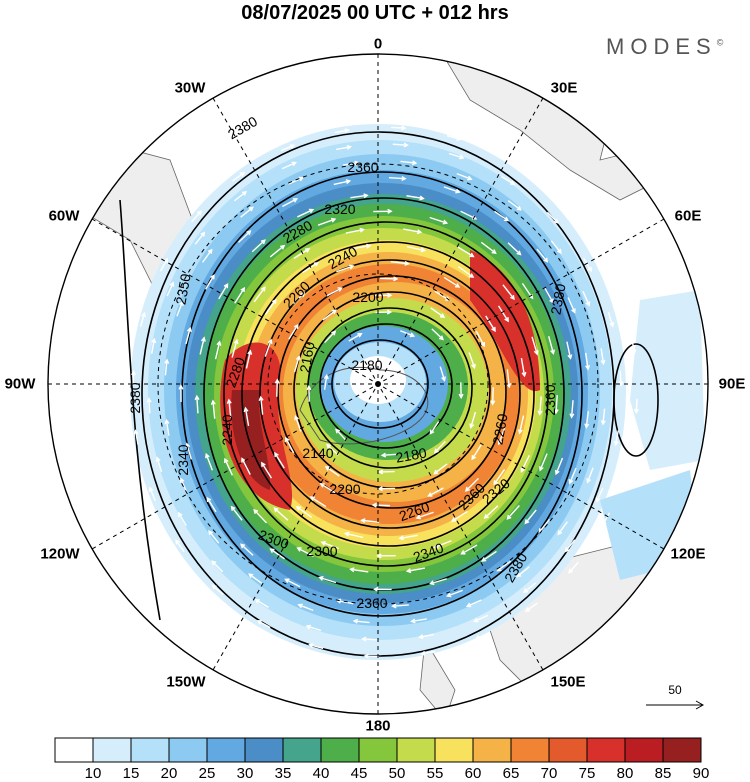 This screenshot has width=750, height=782. I want to click on colorbar-tick-label: 25, so click(207, 773).